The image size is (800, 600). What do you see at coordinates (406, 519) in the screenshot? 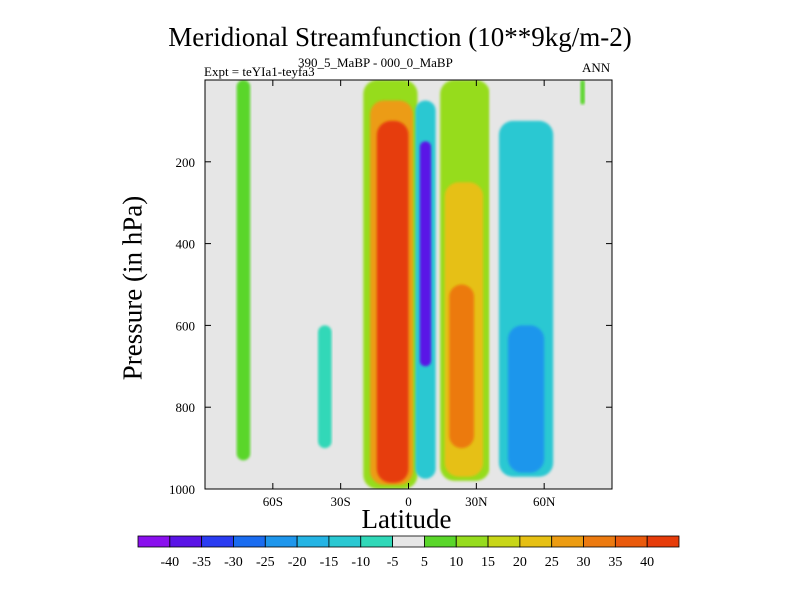
I see `x-axis-label: Latitude` at bounding box center [406, 519].